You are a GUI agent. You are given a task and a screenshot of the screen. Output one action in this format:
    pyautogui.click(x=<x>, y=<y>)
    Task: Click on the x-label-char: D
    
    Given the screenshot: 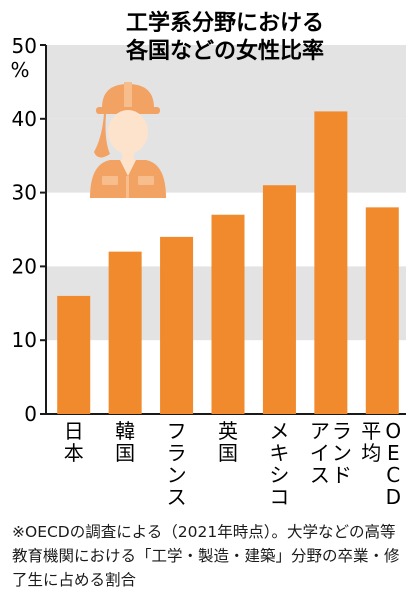 What is the action you would take?
    pyautogui.click(x=393, y=497)
    